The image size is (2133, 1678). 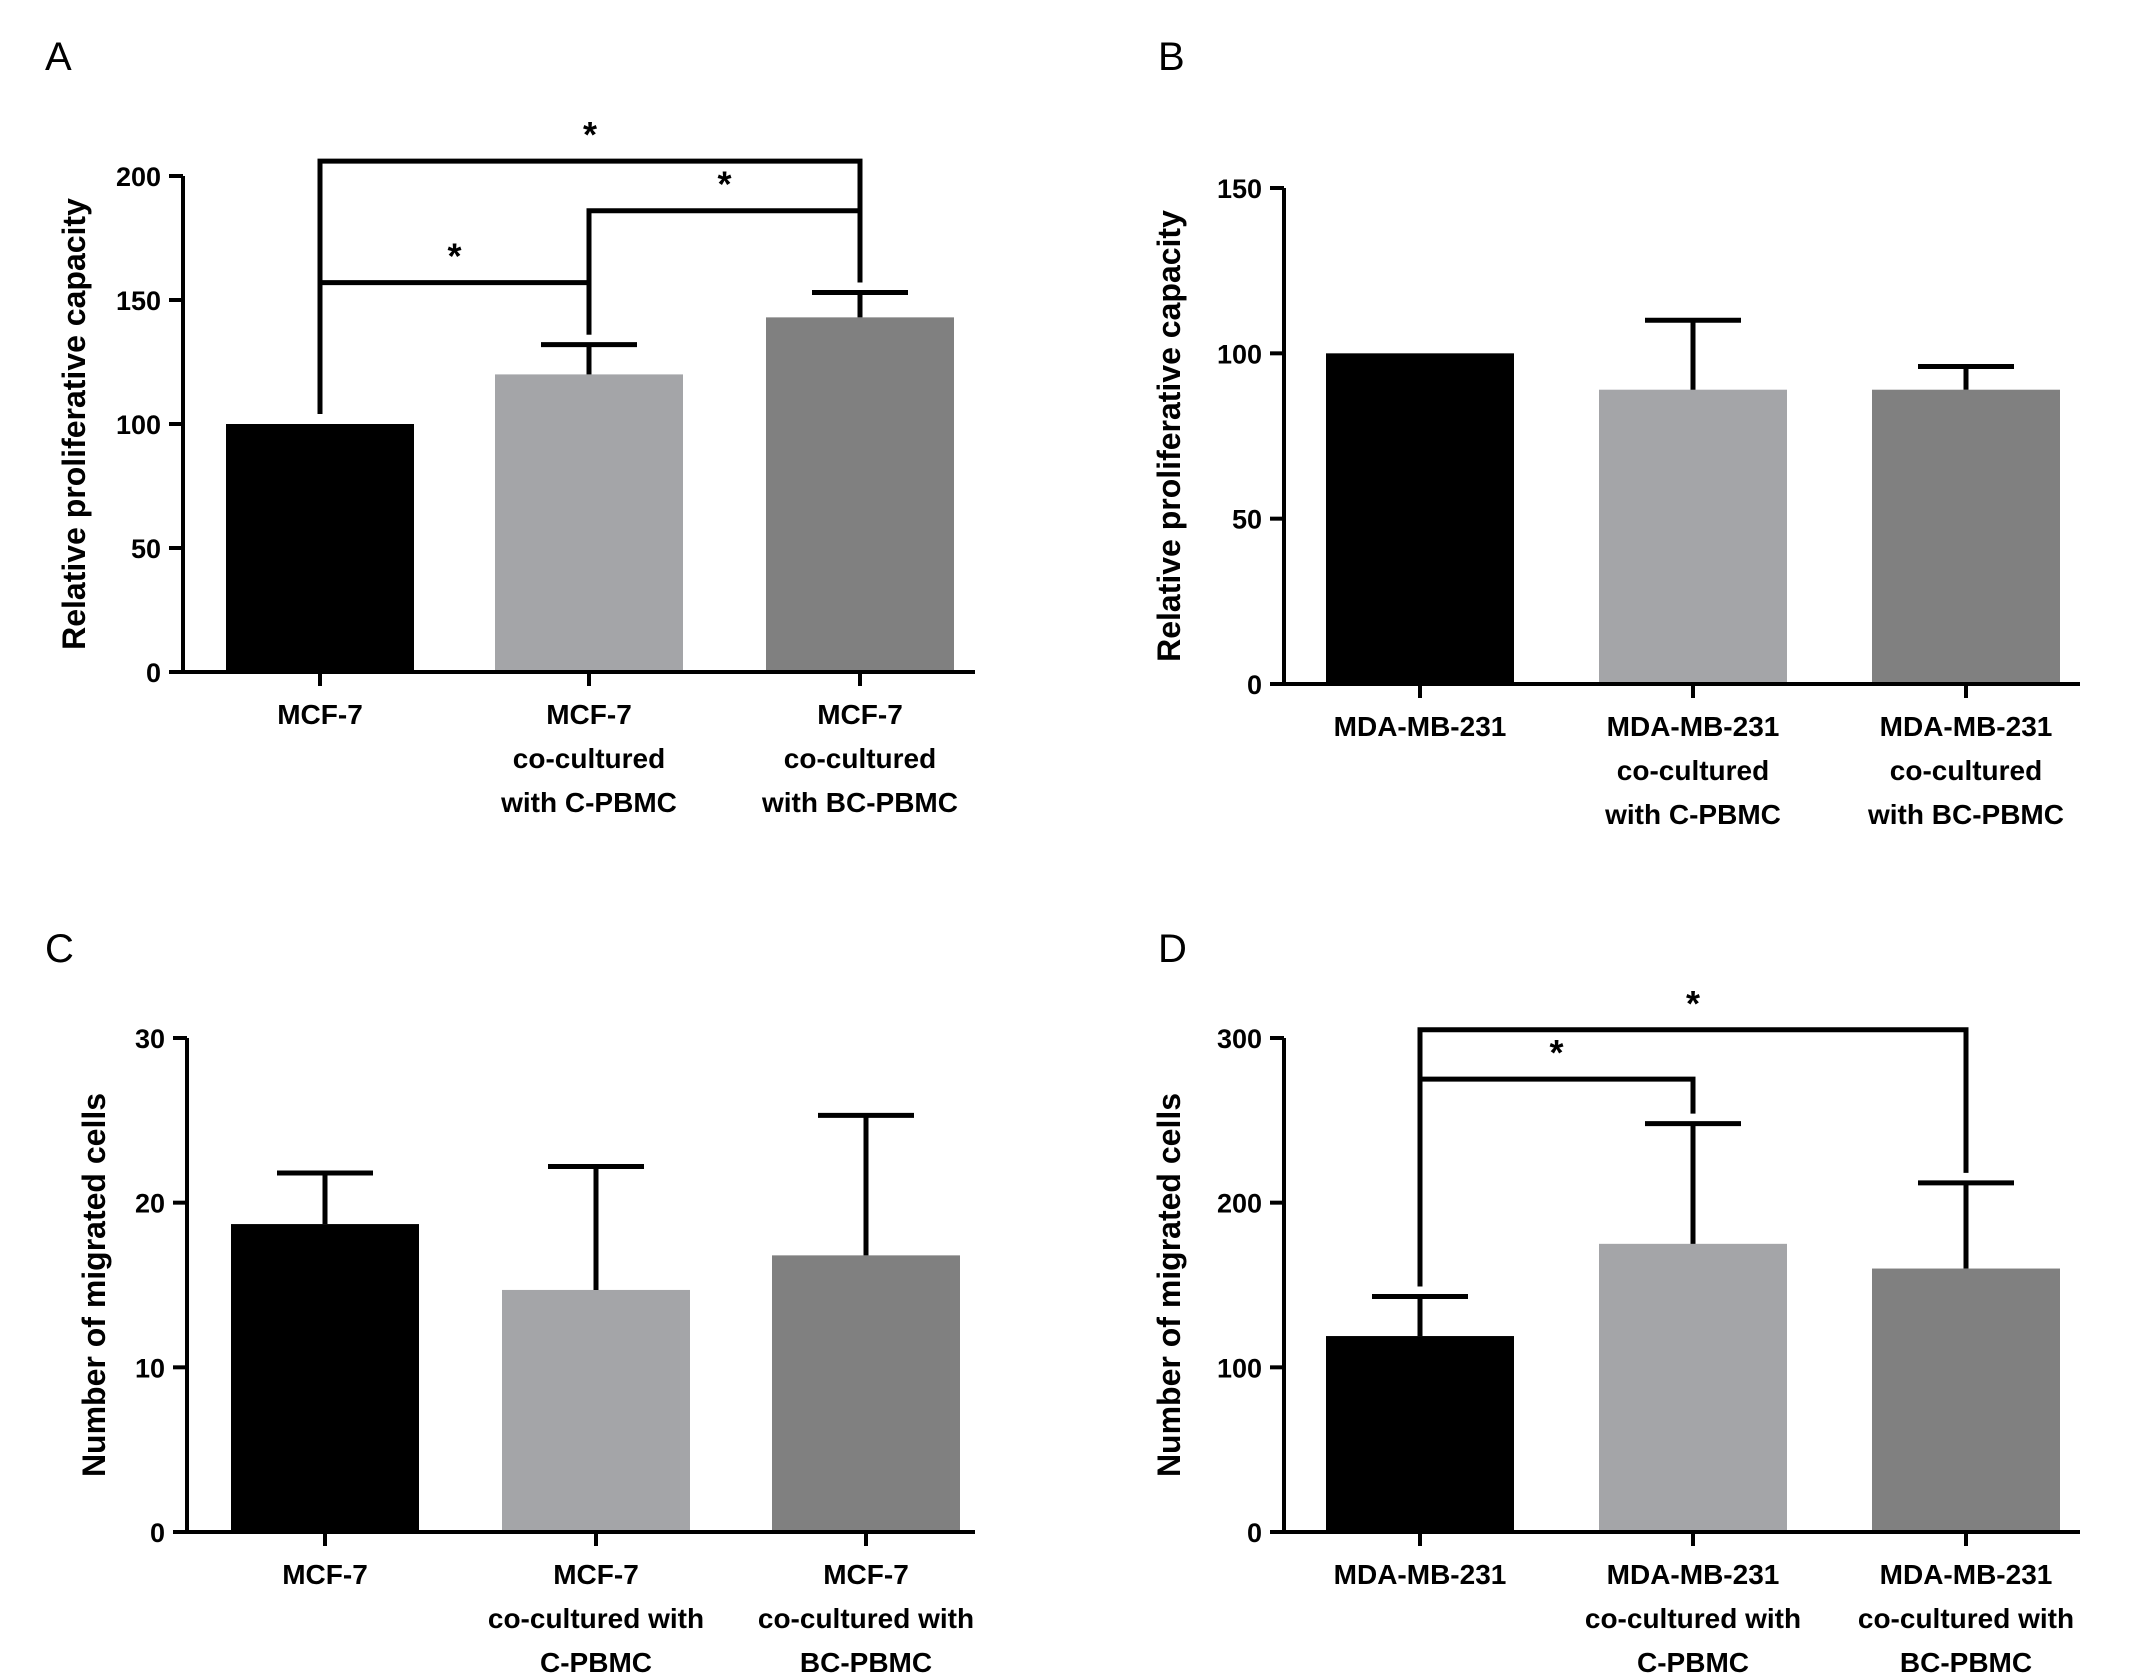 I want to click on y-tick-label: 300, so click(x=1239, y=1039).